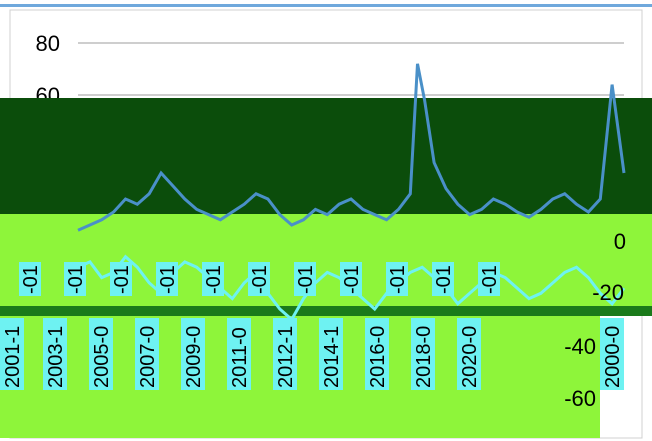 The width and height of the screenshot is (652, 441). I want to click on band-stripe, so click(326, 311).